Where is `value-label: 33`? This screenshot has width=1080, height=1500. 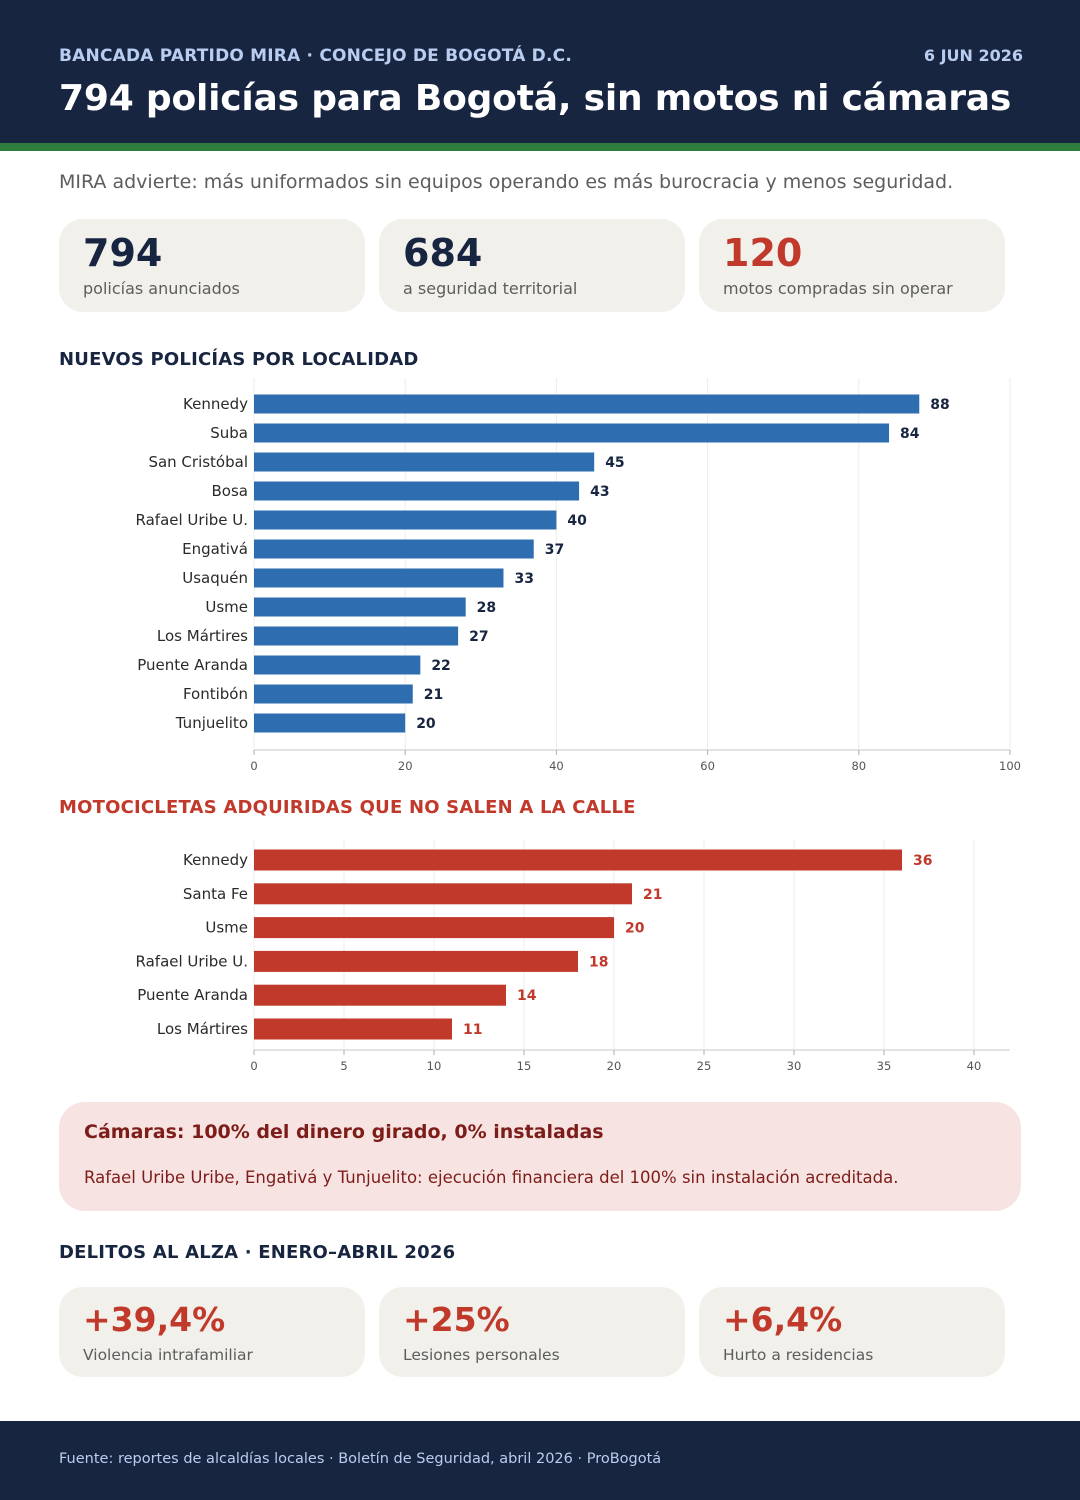 value-label: 33 is located at coordinates (523, 579).